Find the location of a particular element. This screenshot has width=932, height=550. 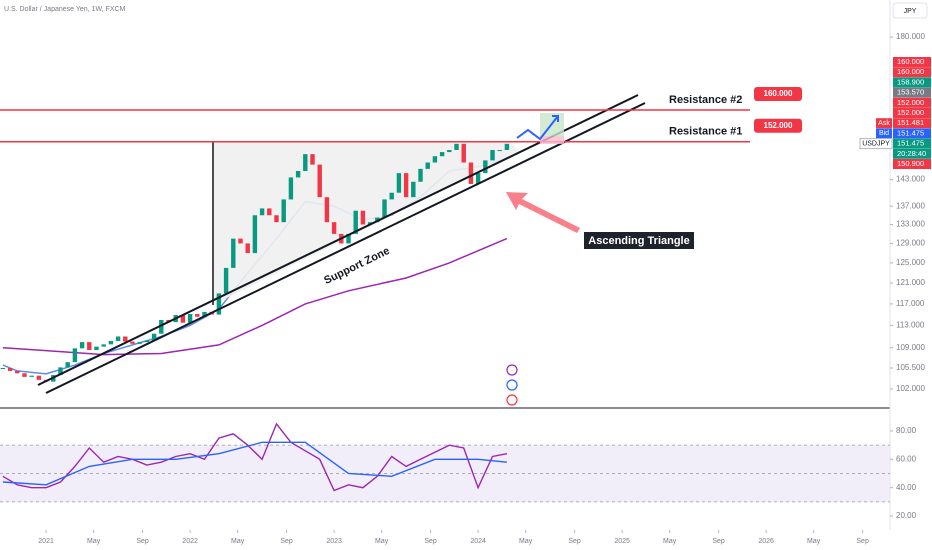

currency: JPY is located at coordinates (910, 11).